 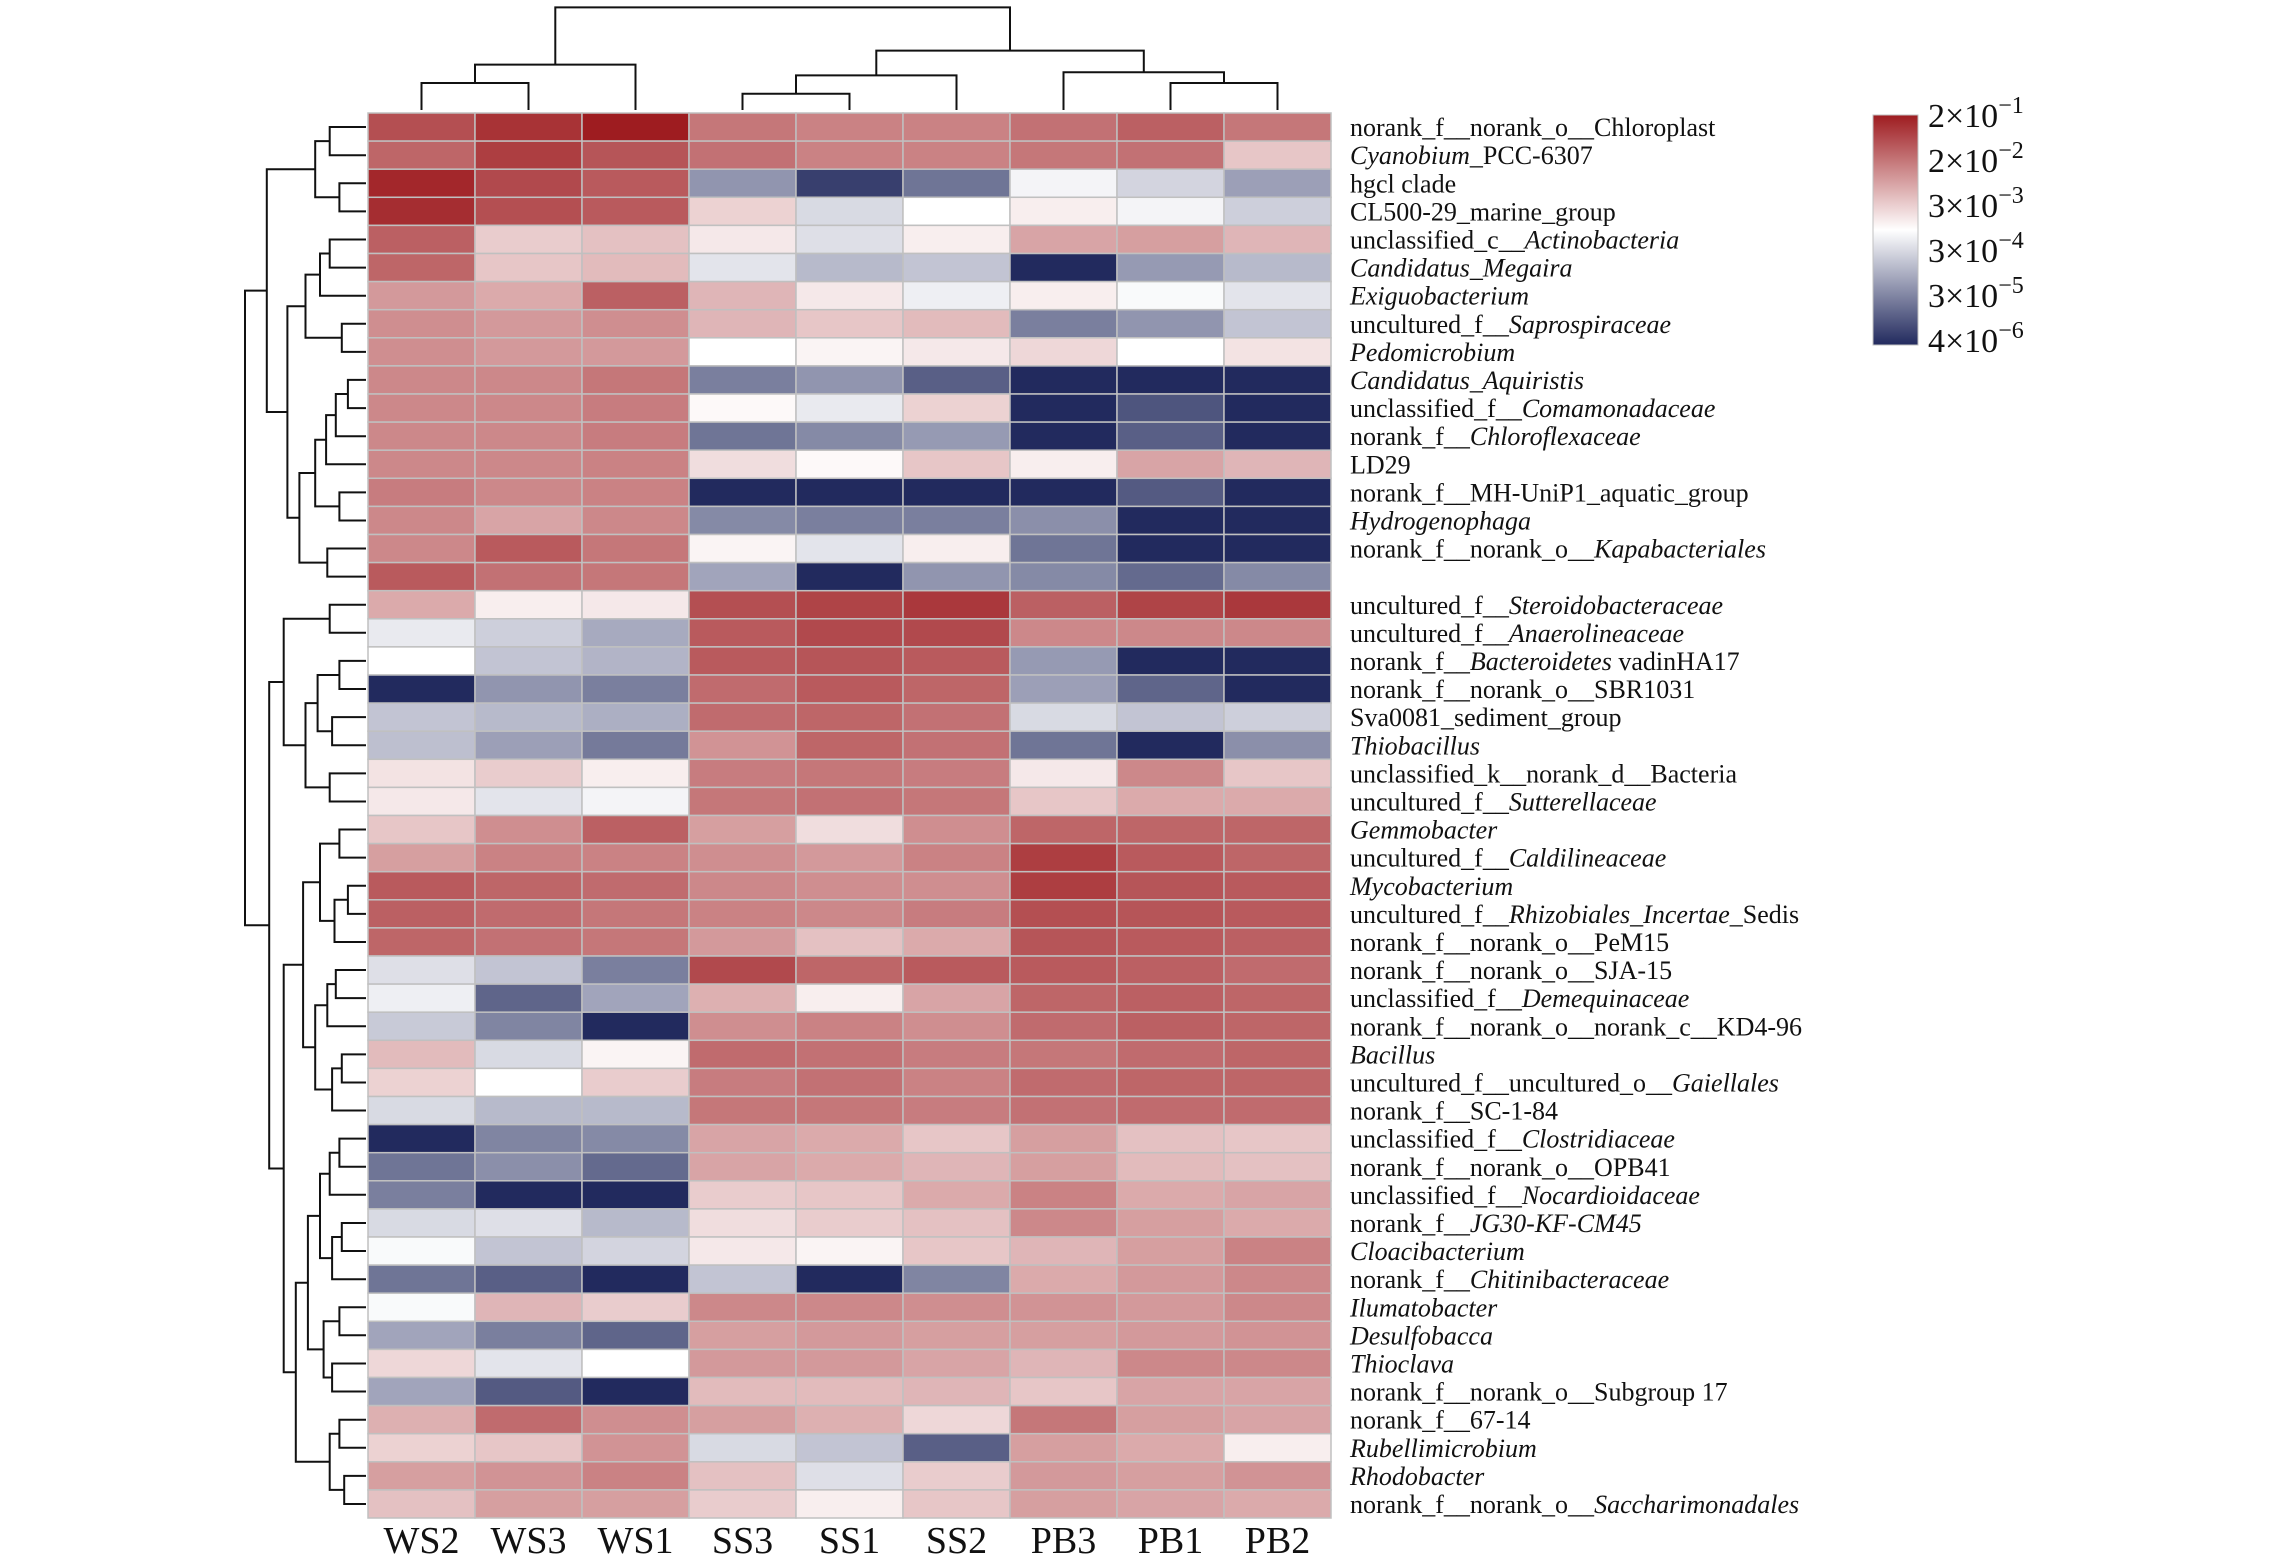 What do you see at coordinates (1976, 159) in the screenshot?
I see `color-scale-label: 2×10⁻²` at bounding box center [1976, 159].